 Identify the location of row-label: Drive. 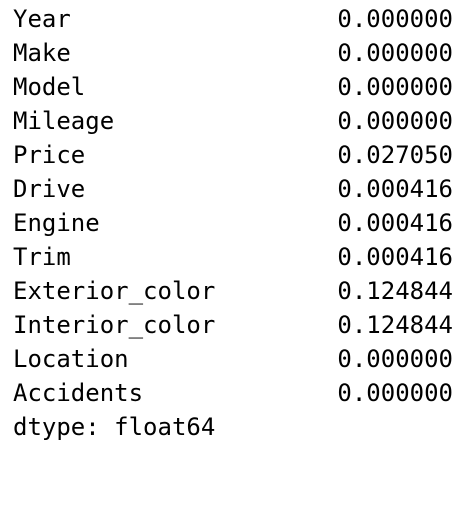
(49, 189).